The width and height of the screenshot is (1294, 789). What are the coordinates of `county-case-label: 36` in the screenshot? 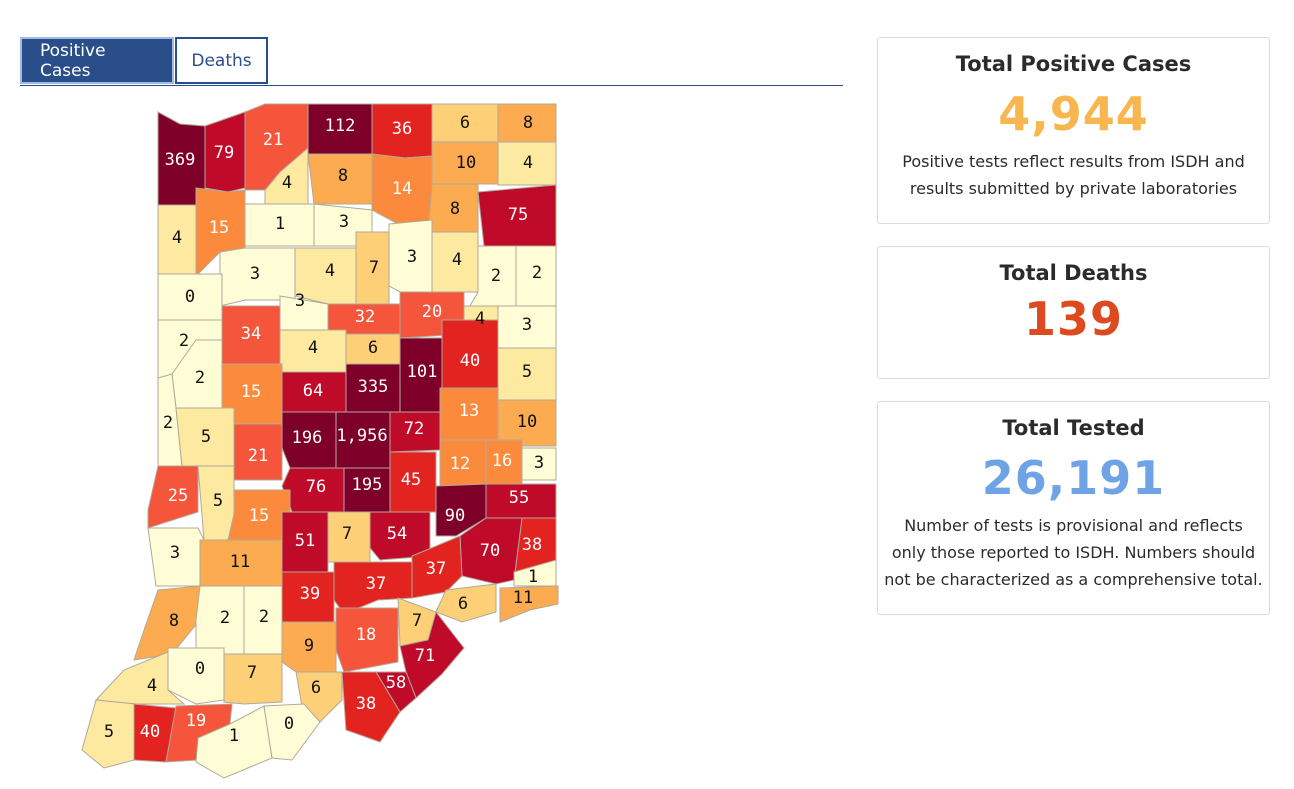 It's located at (402, 129).